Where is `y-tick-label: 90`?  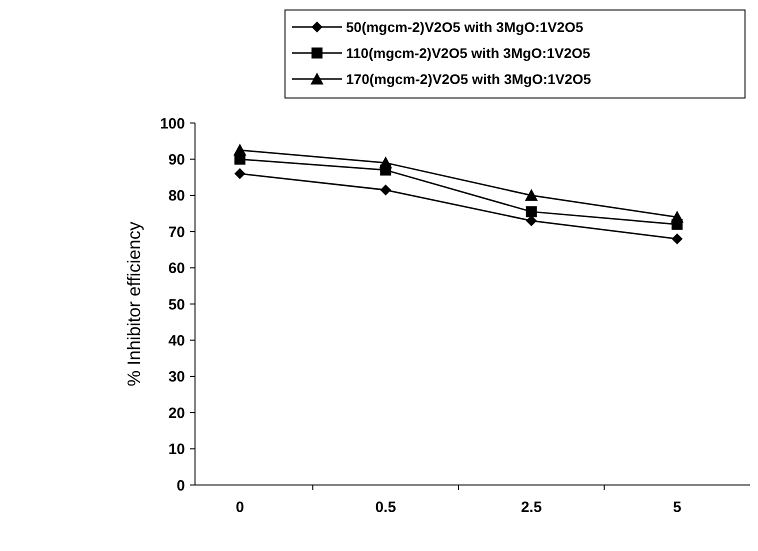
y-tick-label: 90 is located at coordinates (176, 159).